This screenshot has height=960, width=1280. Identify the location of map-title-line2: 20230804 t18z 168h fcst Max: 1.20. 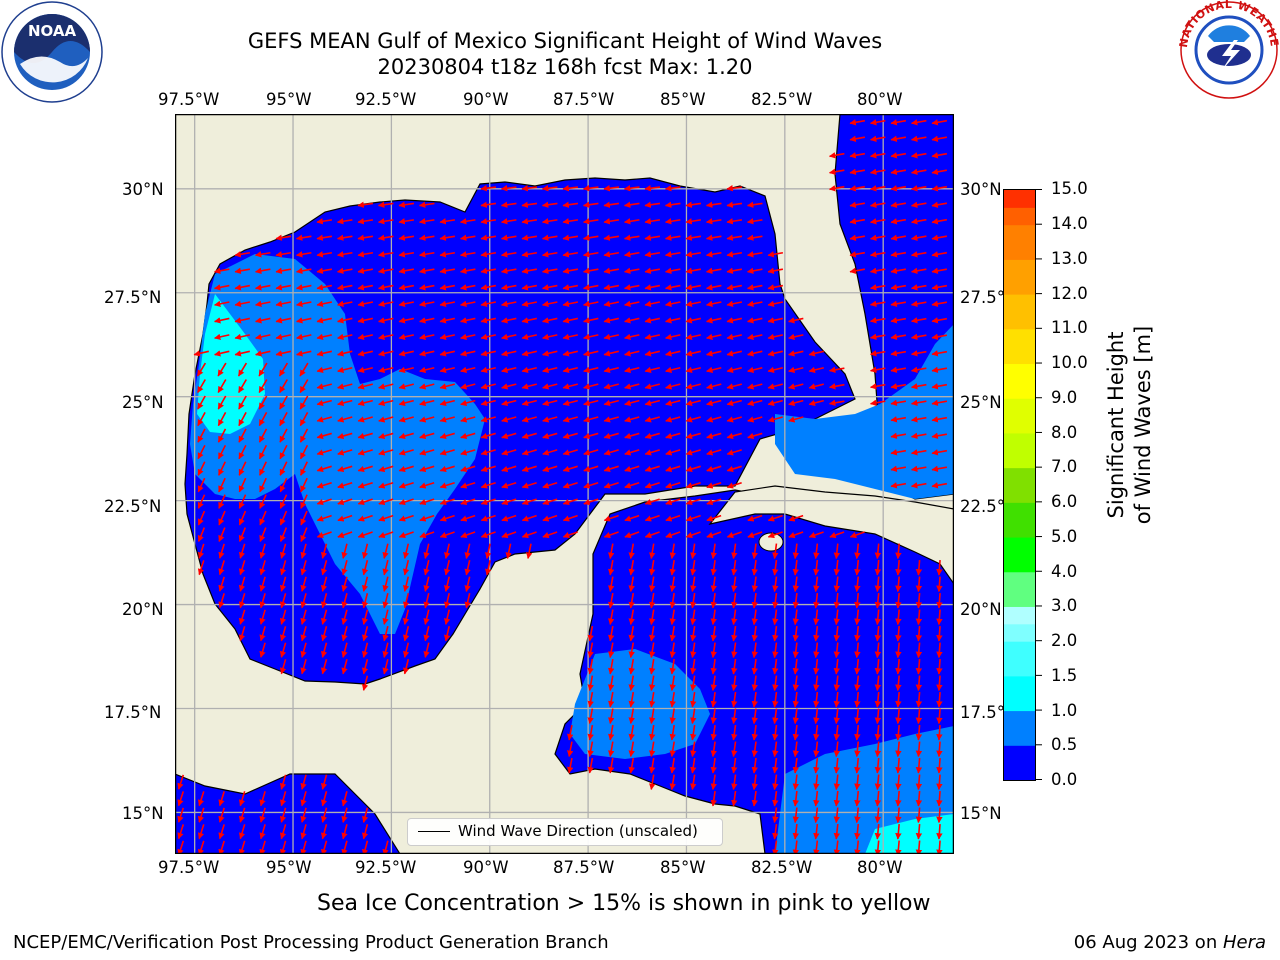
(565, 67).